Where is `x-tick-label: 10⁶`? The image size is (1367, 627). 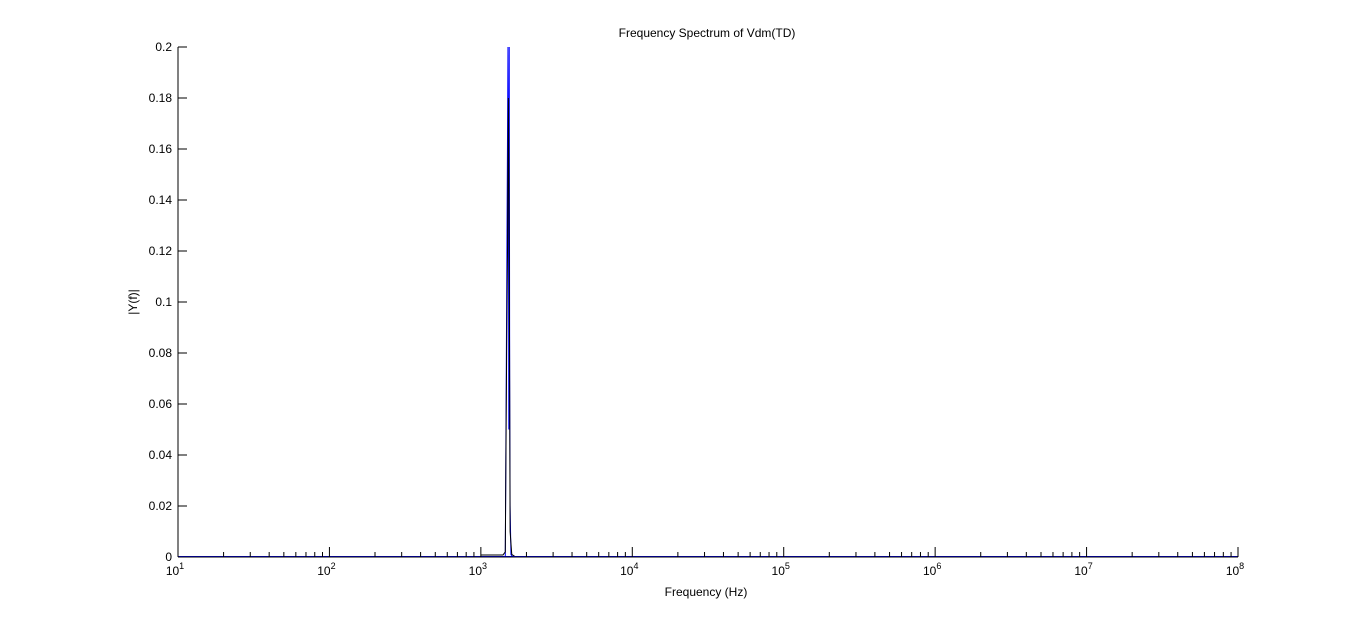
x-tick-label: 10⁶ is located at coordinates (932, 569).